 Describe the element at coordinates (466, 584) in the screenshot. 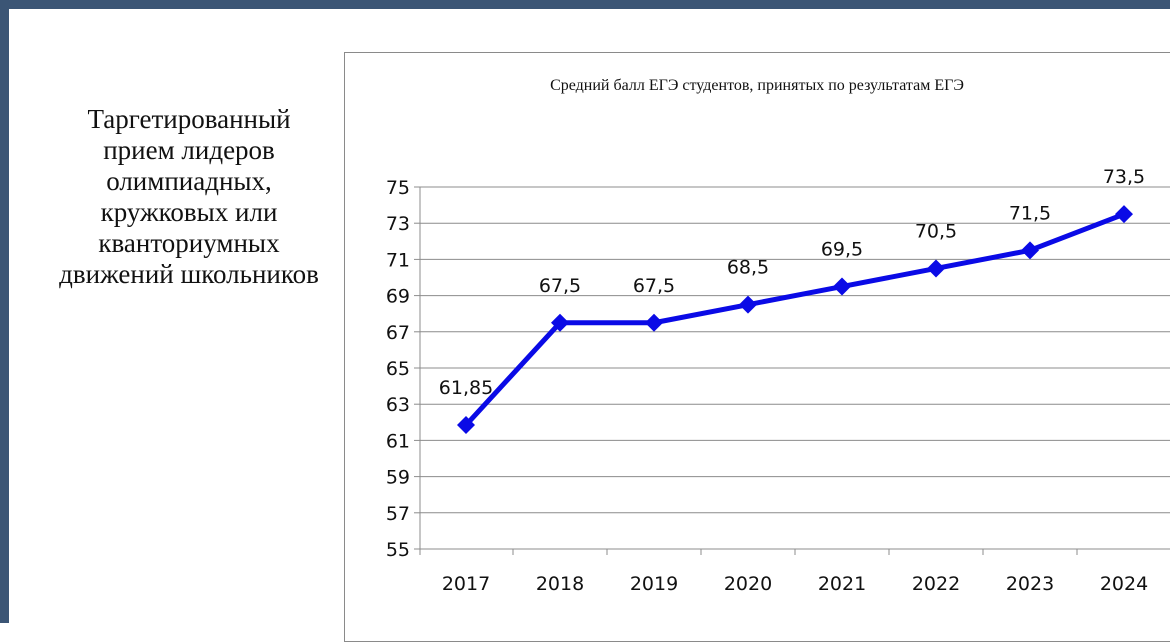

I see `x-tick-label: 2017` at that location.